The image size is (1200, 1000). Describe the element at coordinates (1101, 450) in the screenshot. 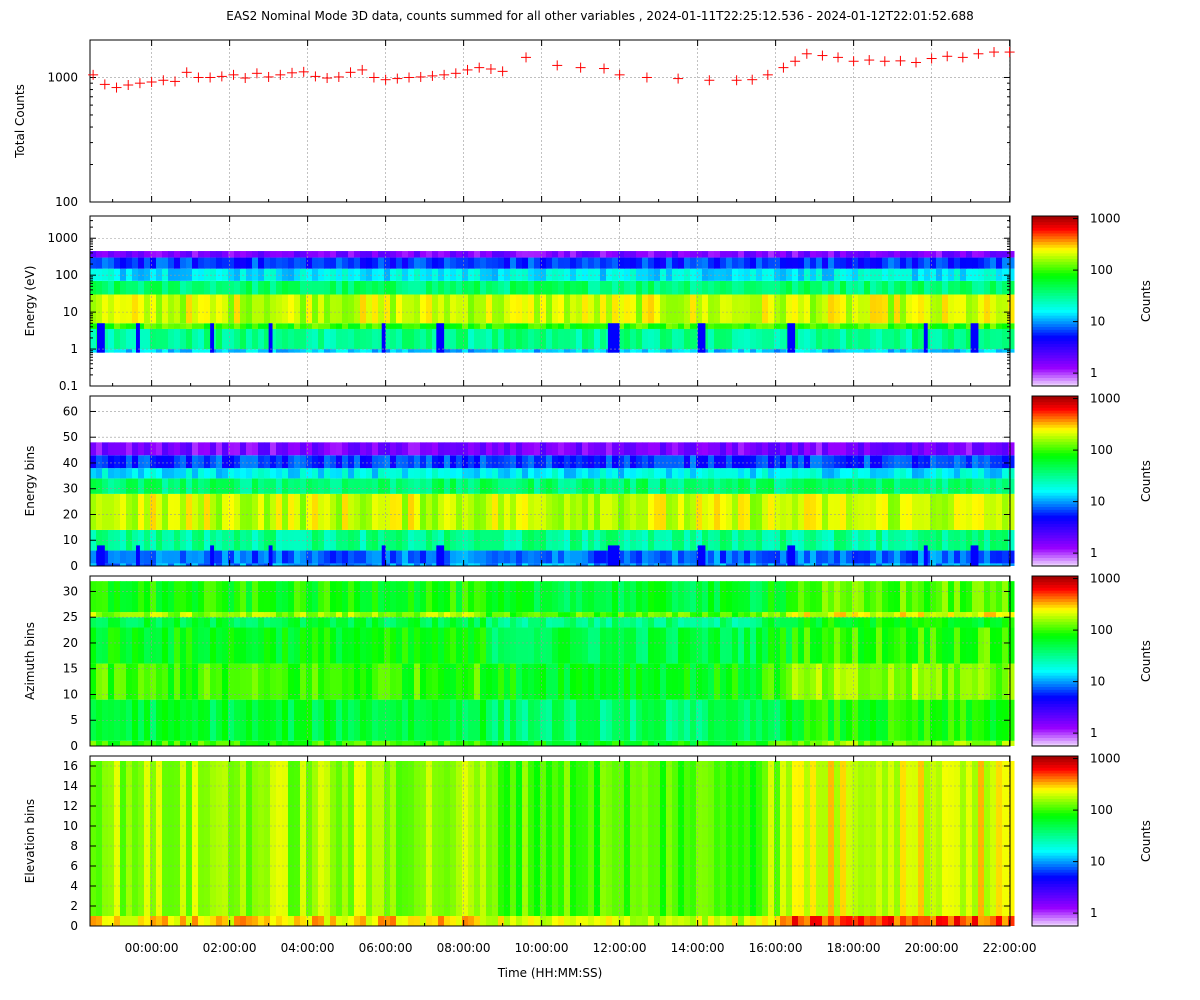

I see `colorbar-tick-label: 100` at that location.